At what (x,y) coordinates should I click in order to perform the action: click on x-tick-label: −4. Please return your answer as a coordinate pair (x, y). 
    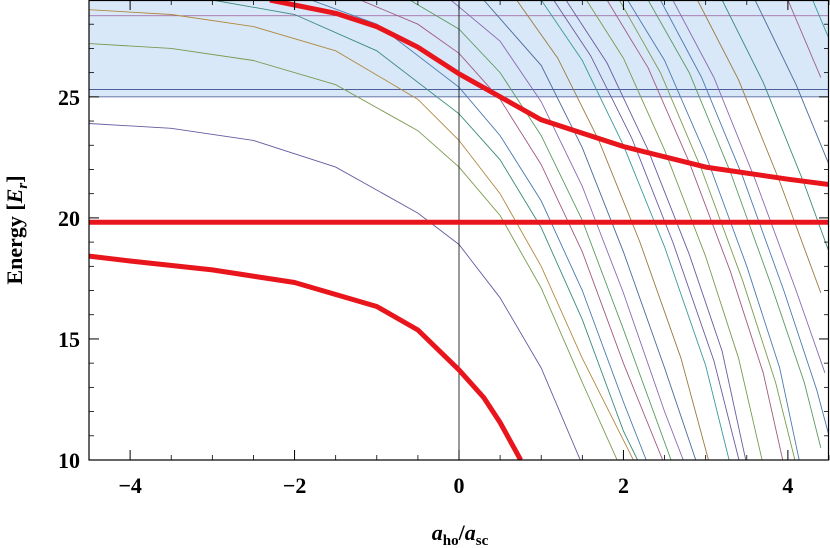
    Looking at the image, I should click on (130, 485).